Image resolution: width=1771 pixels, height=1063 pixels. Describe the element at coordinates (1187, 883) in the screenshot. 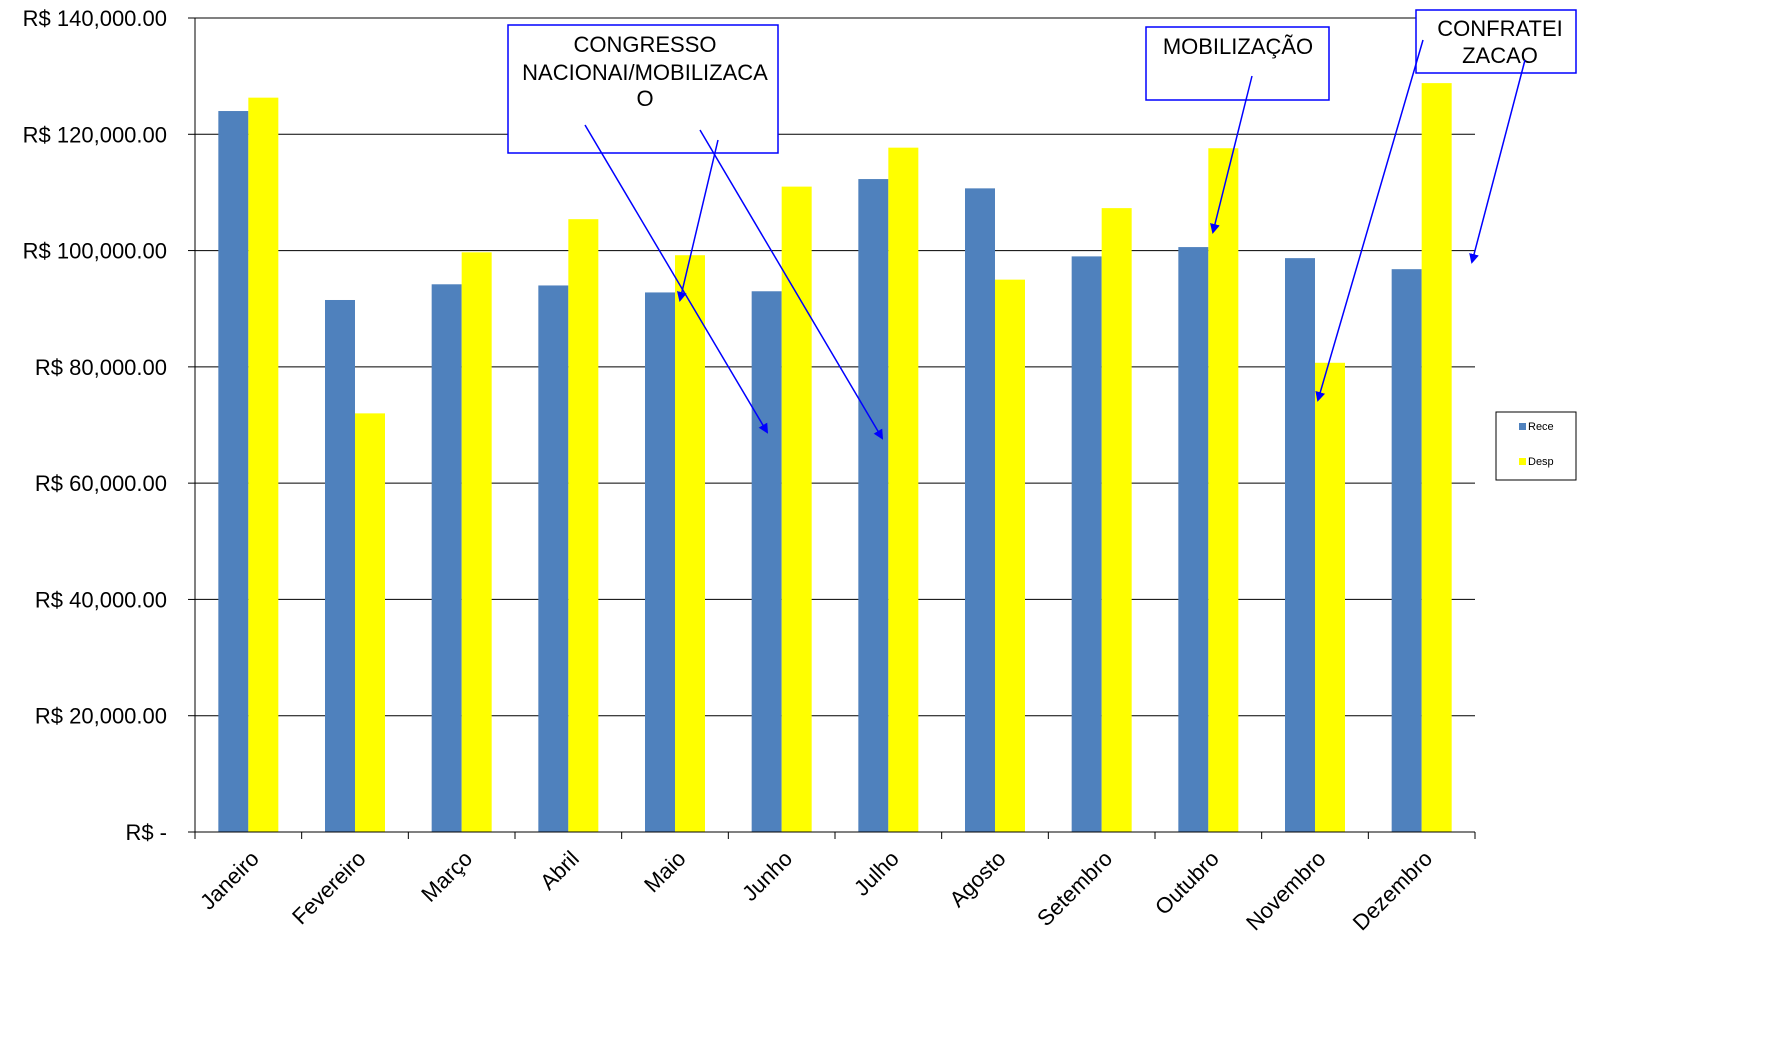

I see `x-tick-label: Outubro` at that location.